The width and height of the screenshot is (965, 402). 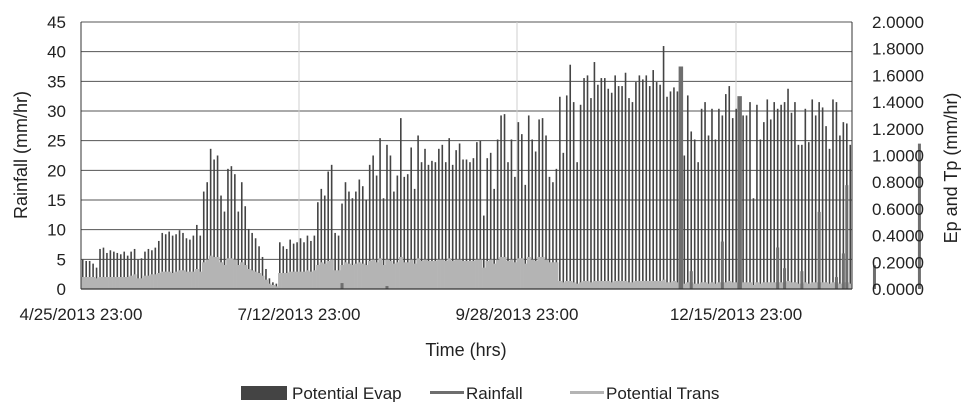 What do you see at coordinates (494, 393) in the screenshot?
I see `legend-label-rainfall: Rainfall` at bounding box center [494, 393].